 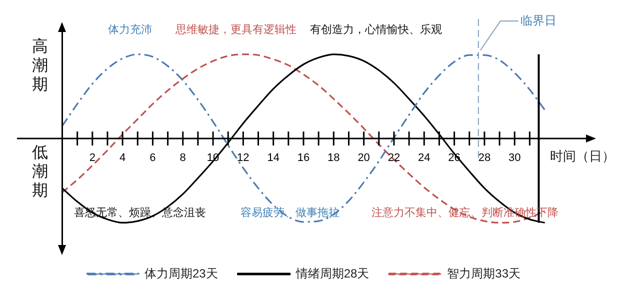 What do you see at coordinates (394, 158) in the screenshot?
I see `x-tick-label: 22` at bounding box center [394, 158].